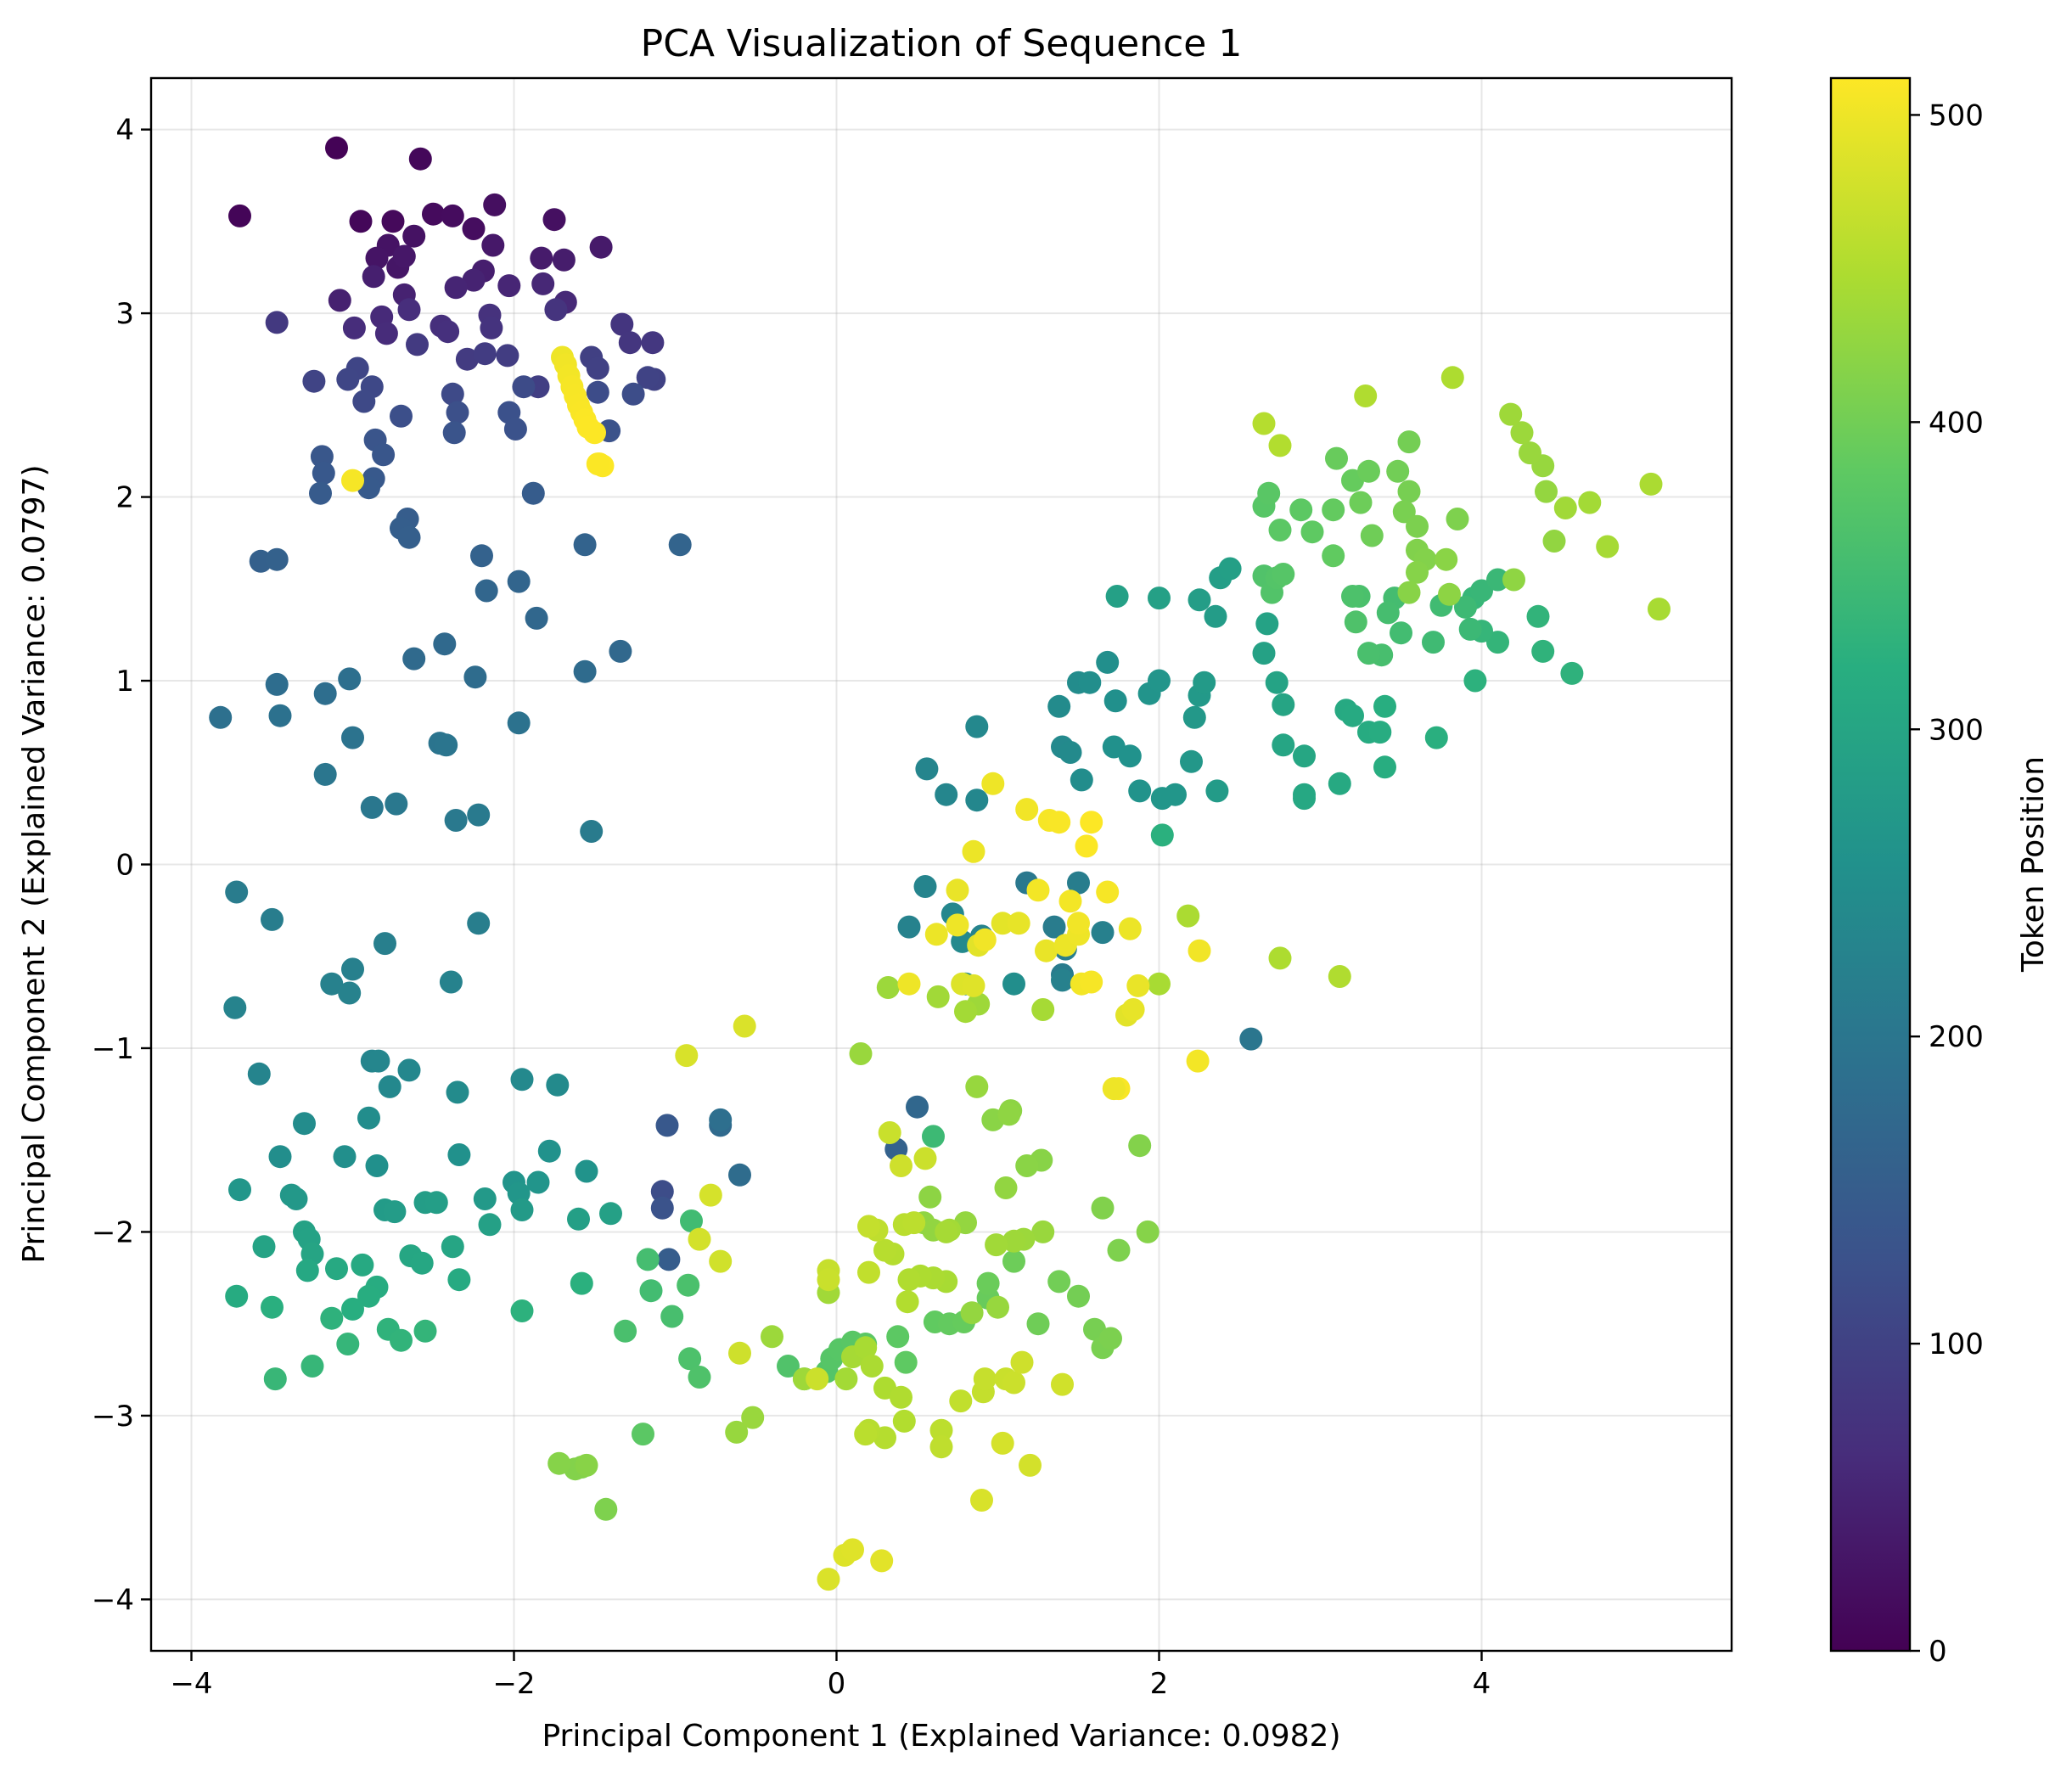 The image size is (2072, 1779). Describe the element at coordinates (124, 131) in the screenshot. I see `y-tick-label: 4` at that location.